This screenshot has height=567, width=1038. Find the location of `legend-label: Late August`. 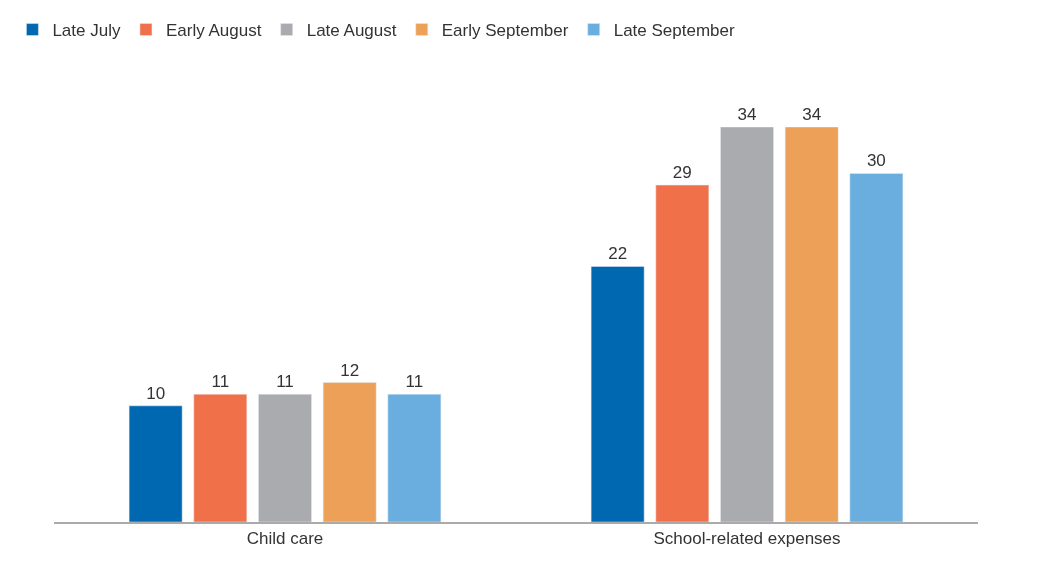

legend-label: Late August is located at coordinates (351, 31).